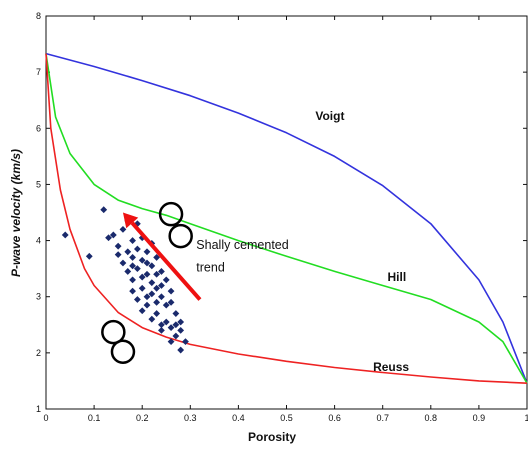 This screenshot has width=528, height=449. I want to click on y-tick-label: 2, so click(38, 353).